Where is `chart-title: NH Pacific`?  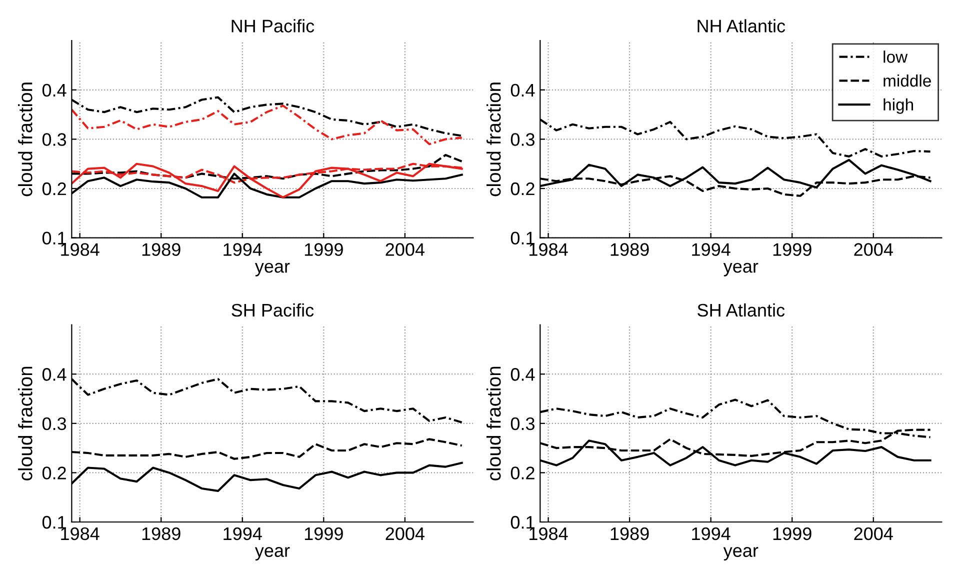 chart-title: NH Pacific is located at coordinates (273, 25).